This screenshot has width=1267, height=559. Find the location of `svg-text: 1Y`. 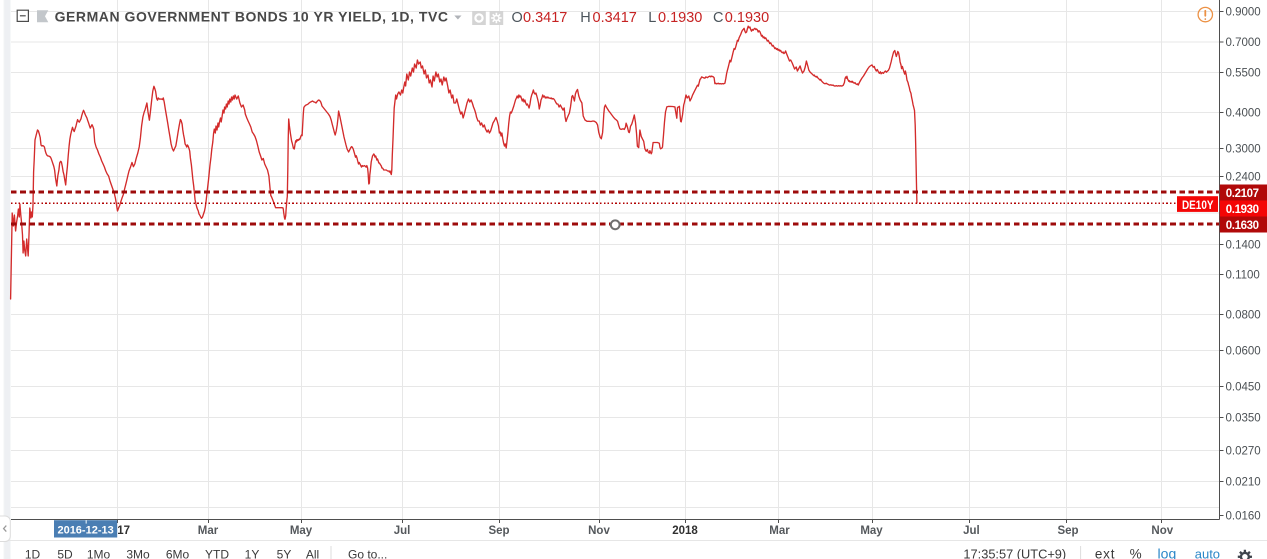

svg-text: 1Y is located at coordinates (252, 553).